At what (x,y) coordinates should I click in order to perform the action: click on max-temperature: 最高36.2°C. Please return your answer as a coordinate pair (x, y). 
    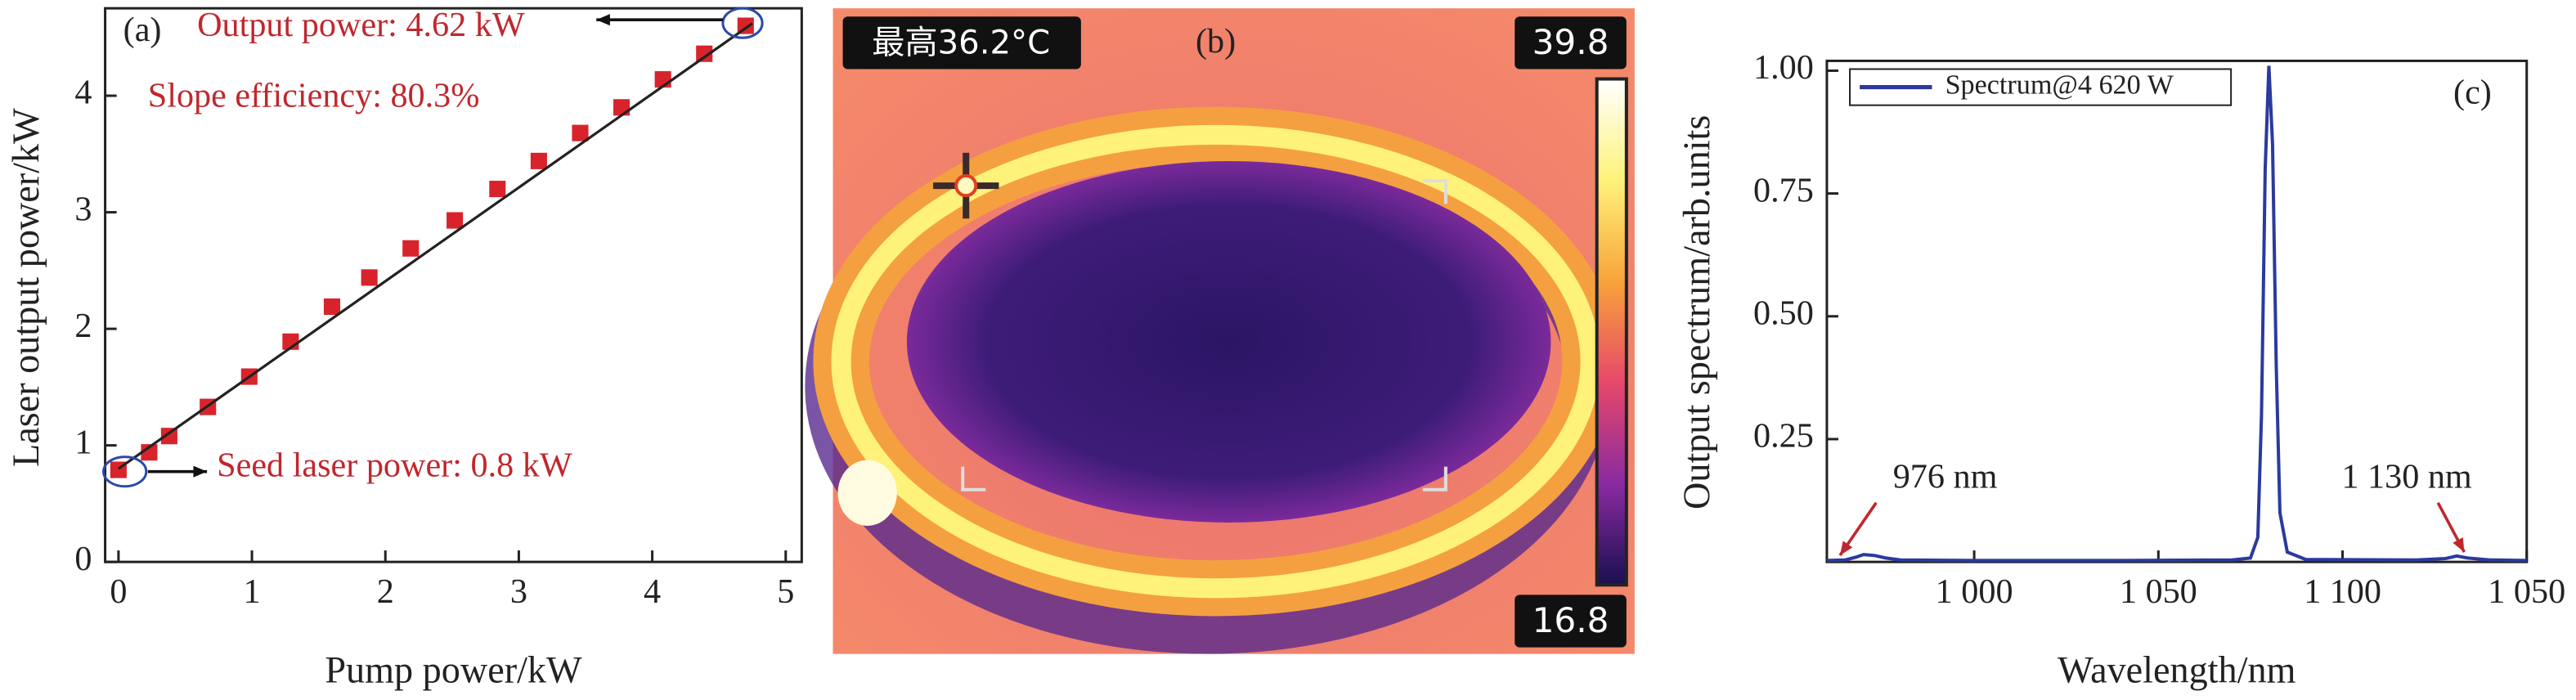
    Looking at the image, I should click on (961, 43).